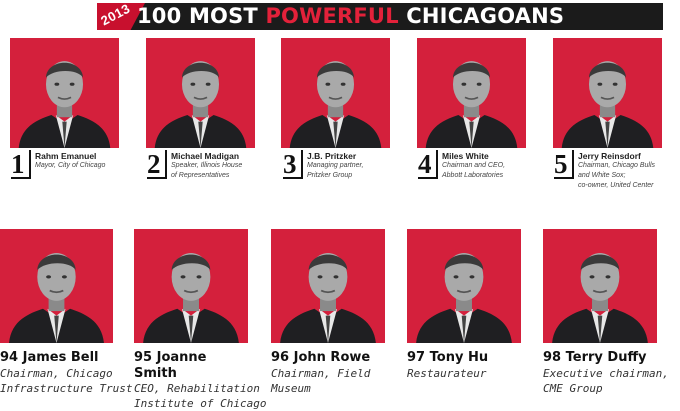 Image resolution: width=680 pixels, height=411 pixels. Describe the element at coordinates (291, 388) in the screenshot. I see `title-line: Museum` at that location.